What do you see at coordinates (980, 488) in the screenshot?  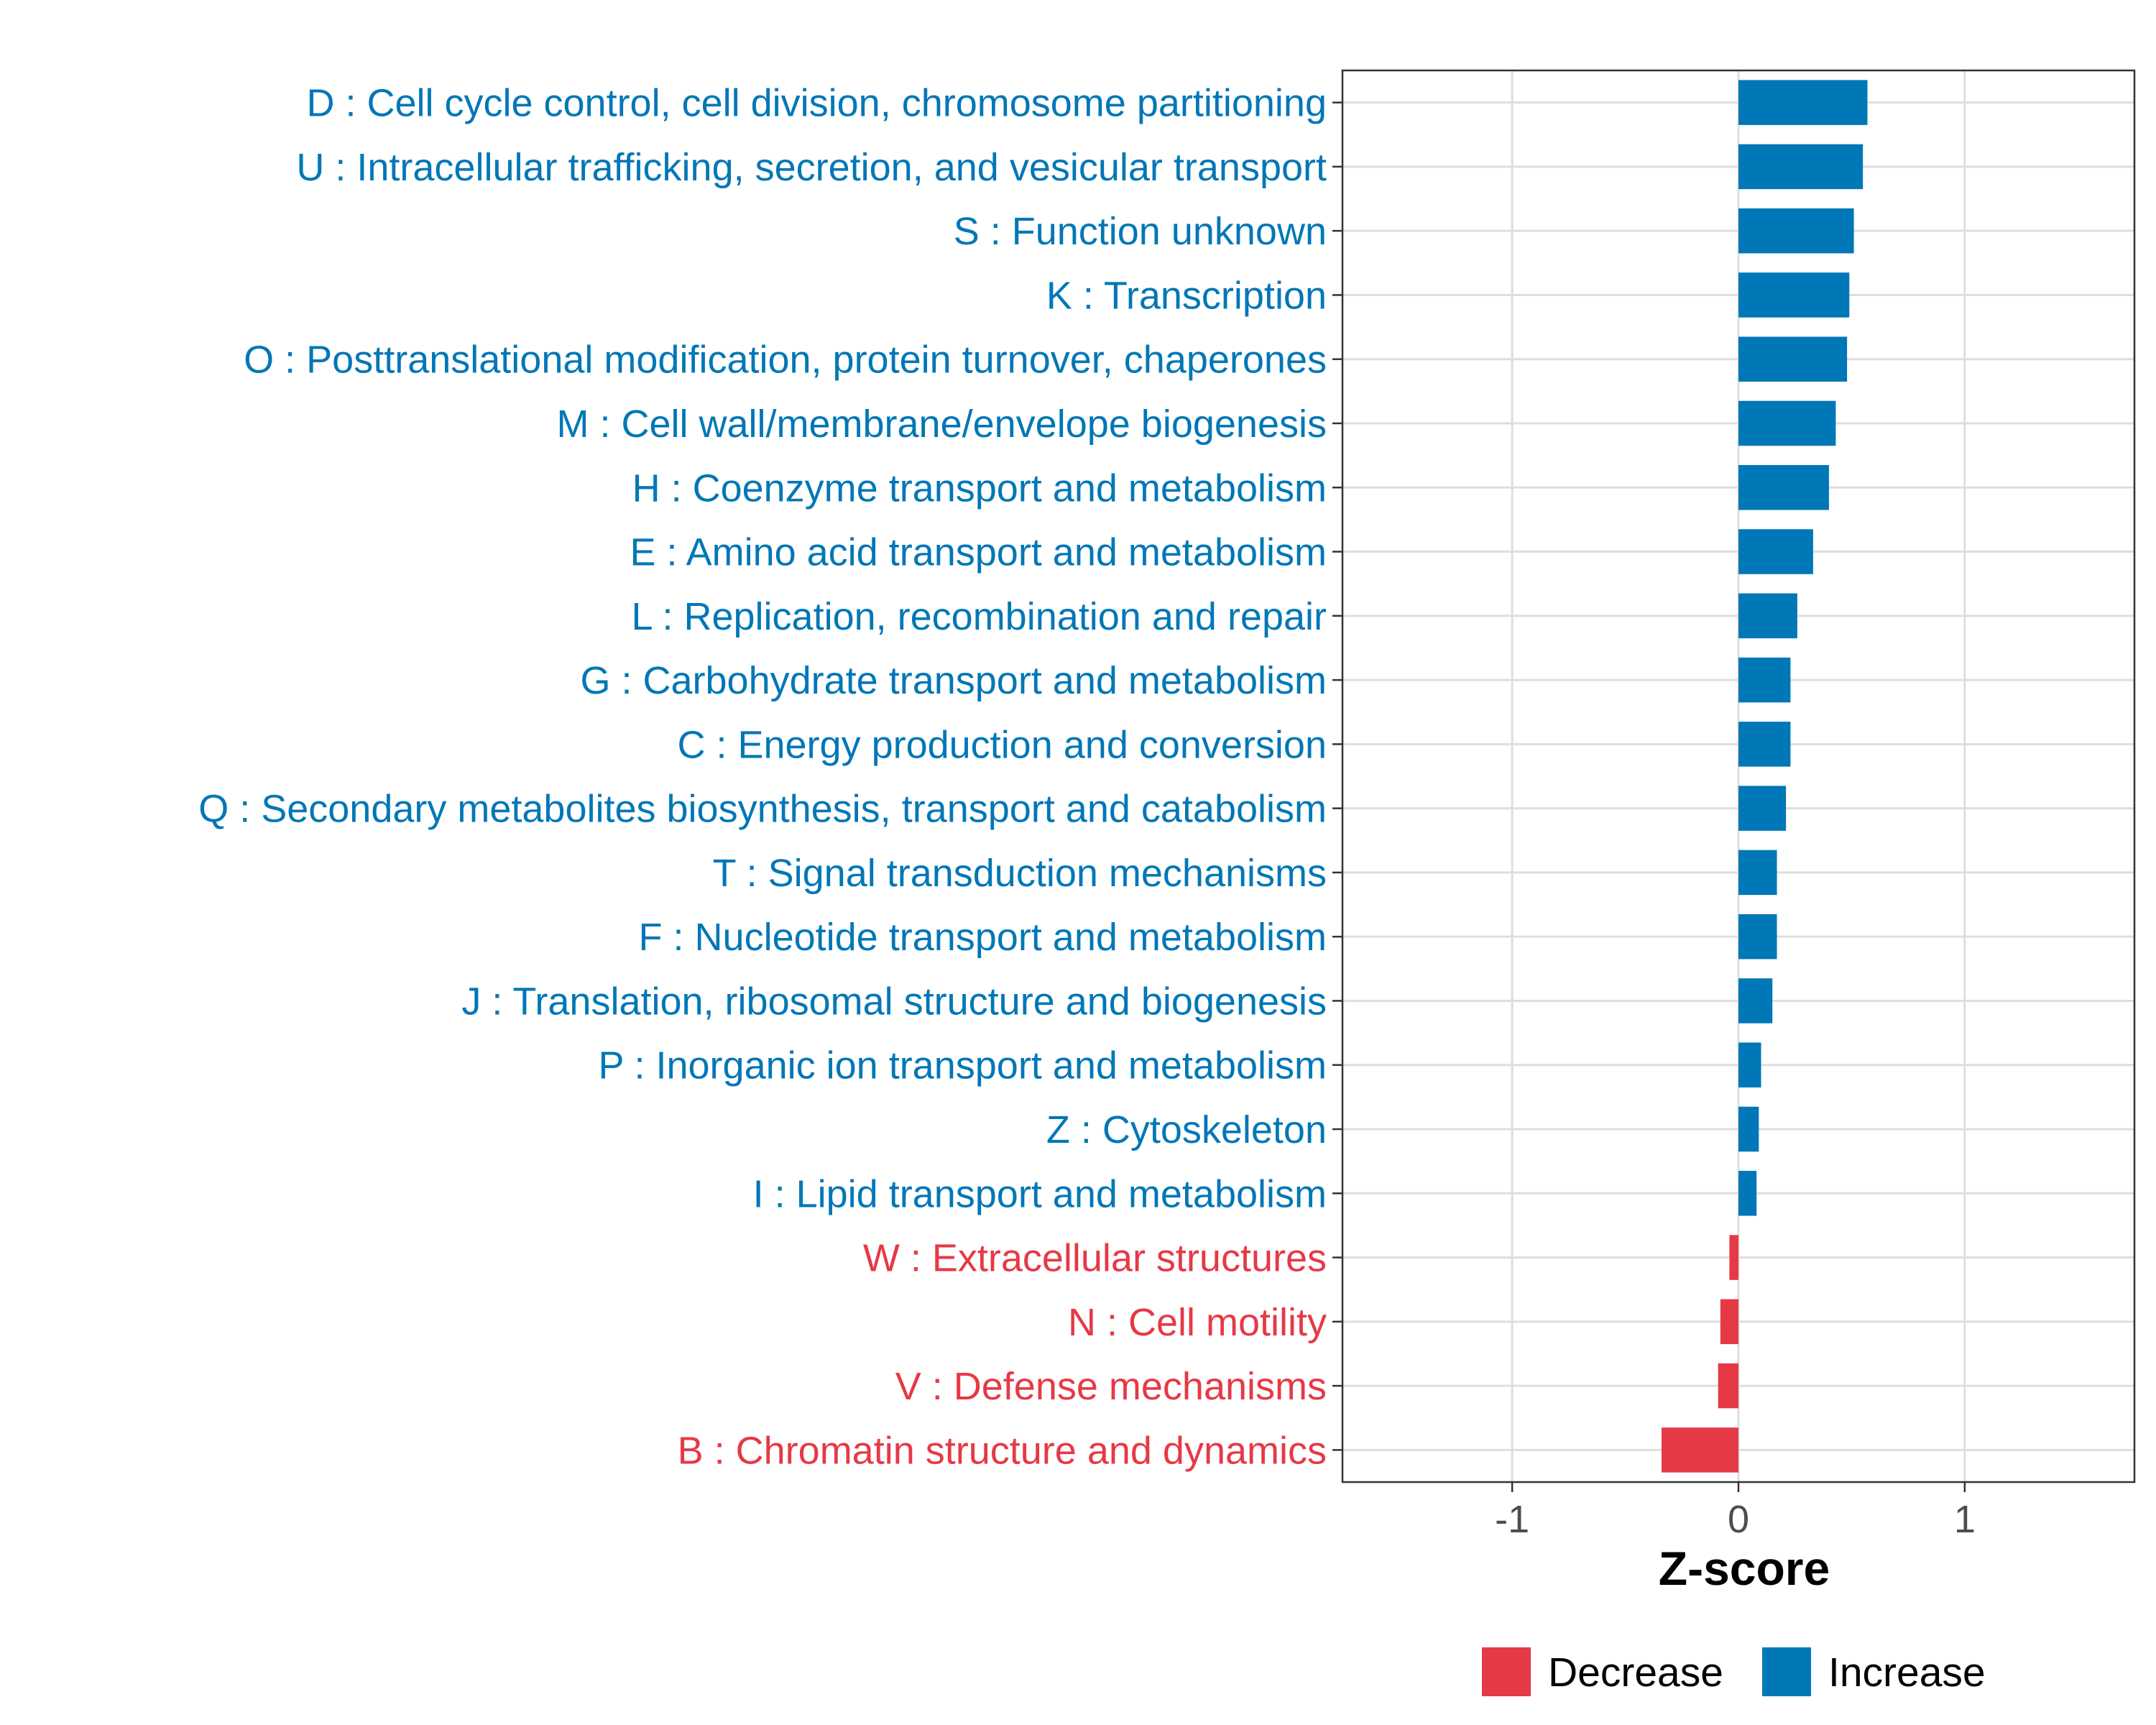 I see `category-label: H : Coenzyme transport and metabolism` at bounding box center [980, 488].